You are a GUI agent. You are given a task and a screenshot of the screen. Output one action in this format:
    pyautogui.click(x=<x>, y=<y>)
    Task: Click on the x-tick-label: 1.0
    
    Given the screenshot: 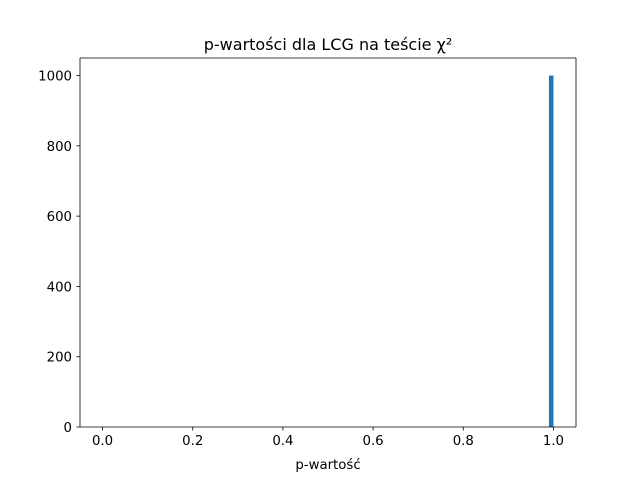 What is the action you would take?
    pyautogui.click(x=553, y=441)
    